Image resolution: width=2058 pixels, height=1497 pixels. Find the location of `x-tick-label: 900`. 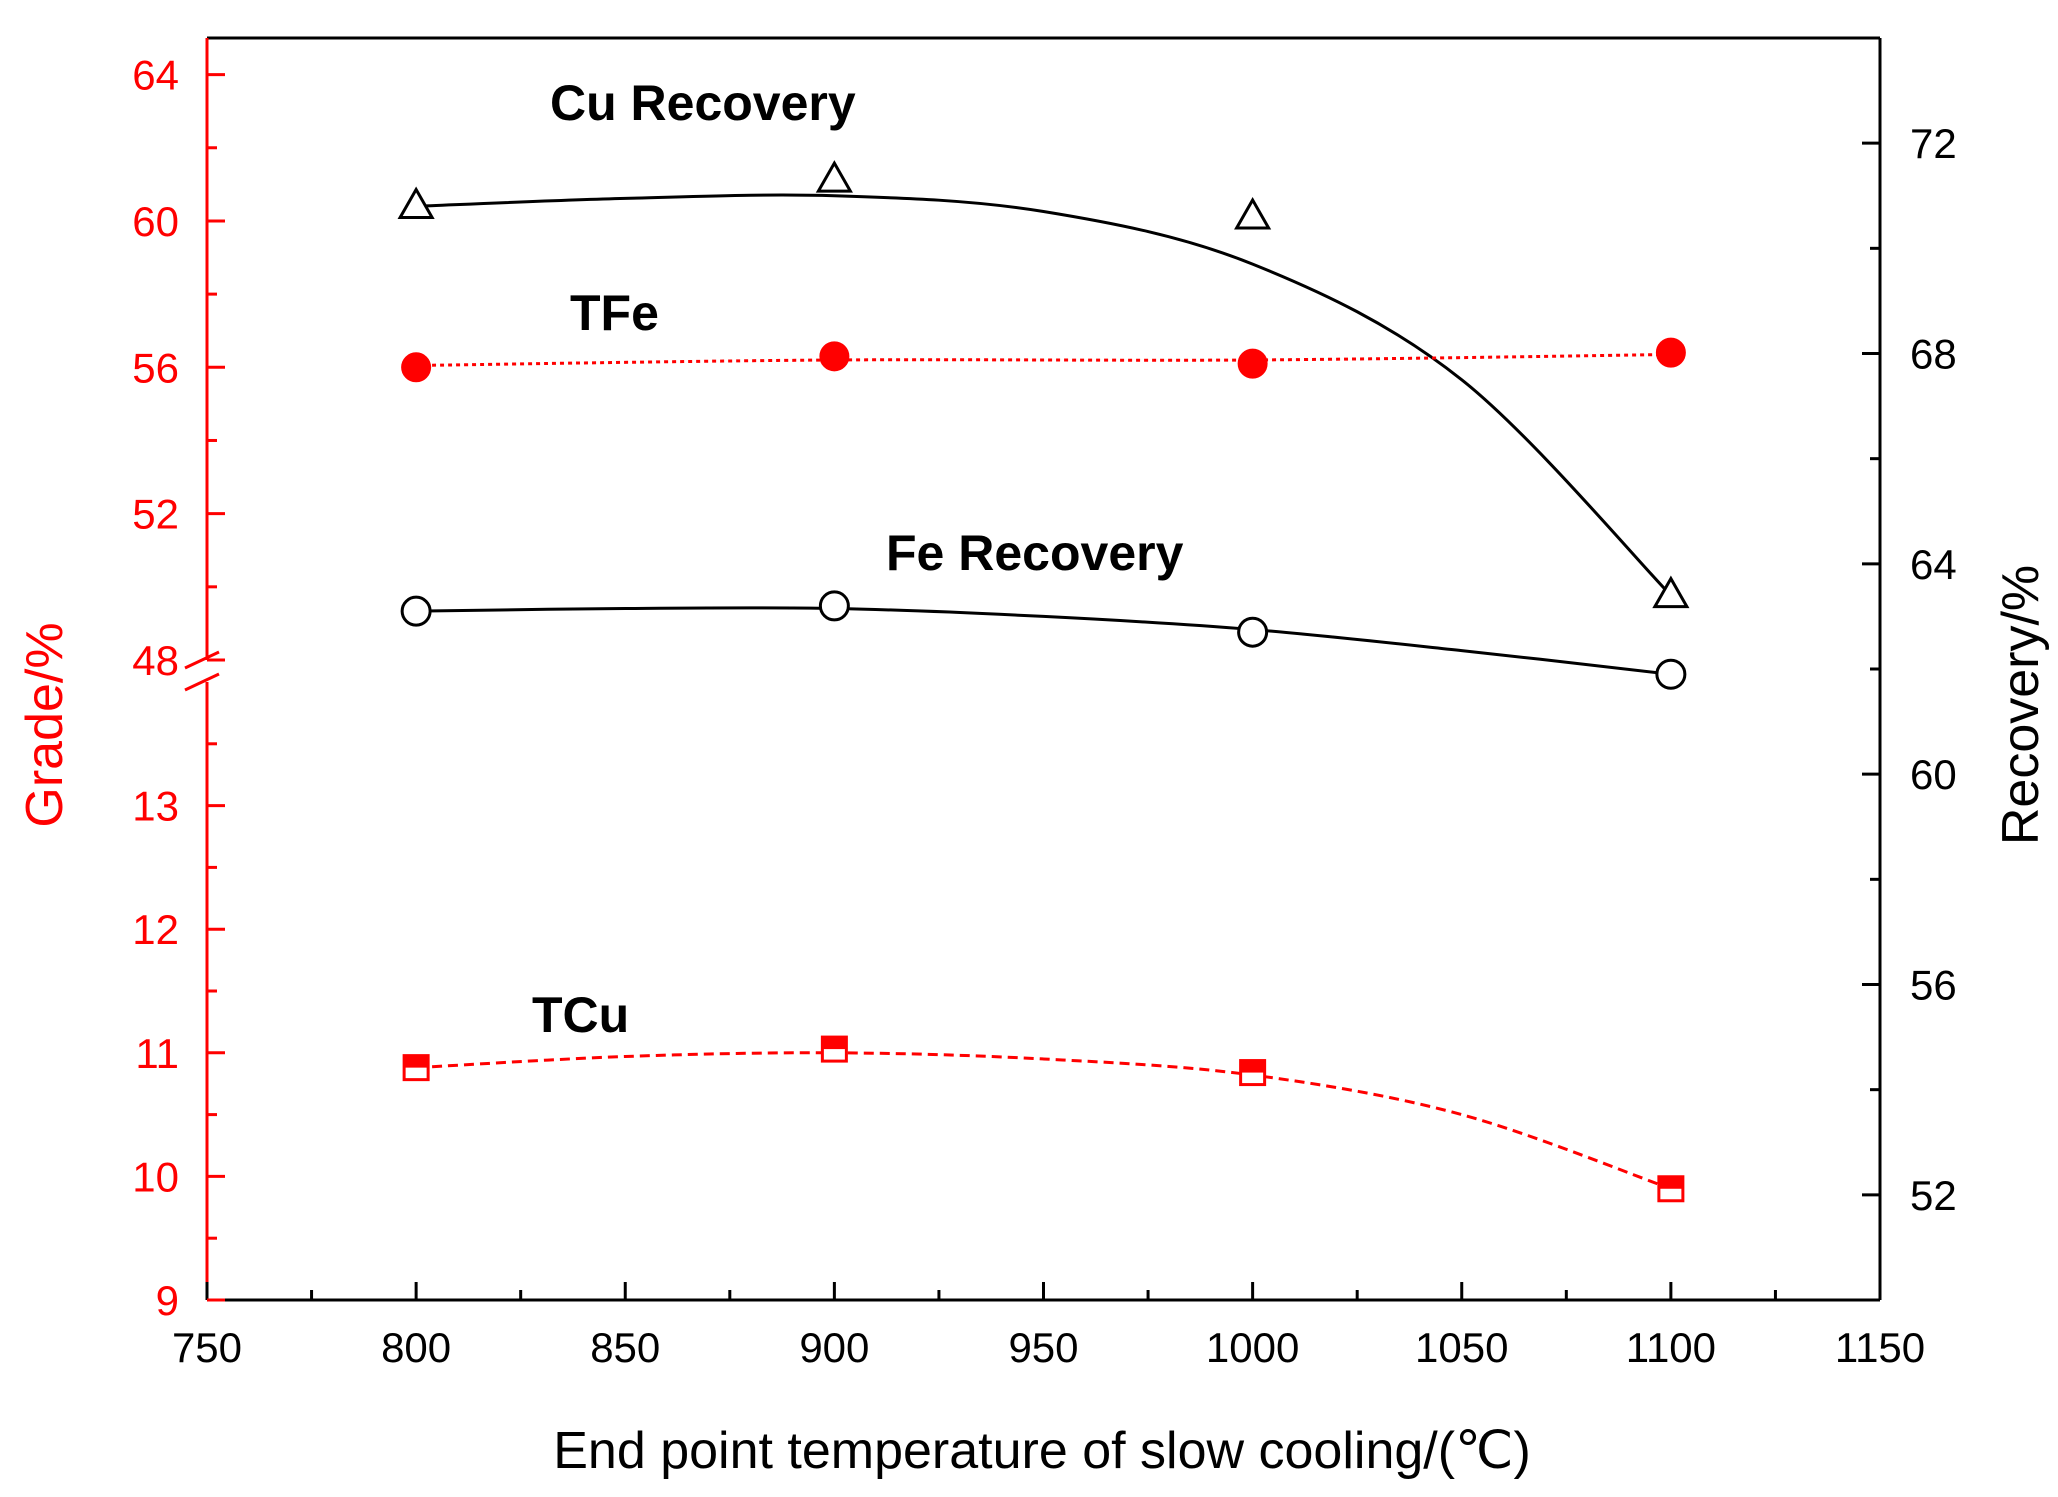

x-tick-label: 900 is located at coordinates (834, 1347).